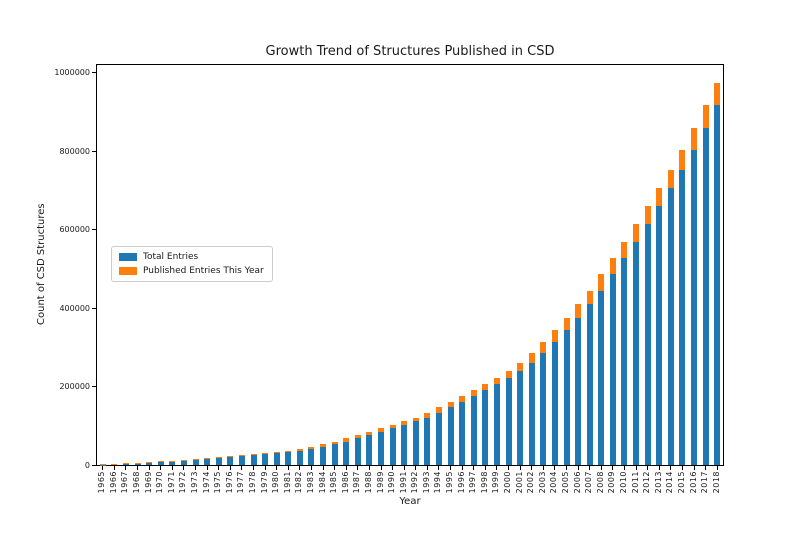  Describe the element at coordinates (426, 482) in the screenshot. I see `x-axis-tick-label: 1993` at that location.